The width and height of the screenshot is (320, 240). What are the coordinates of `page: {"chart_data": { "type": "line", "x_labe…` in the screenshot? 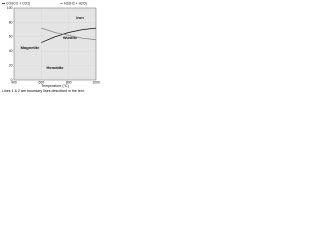 It's located at (50, 53).